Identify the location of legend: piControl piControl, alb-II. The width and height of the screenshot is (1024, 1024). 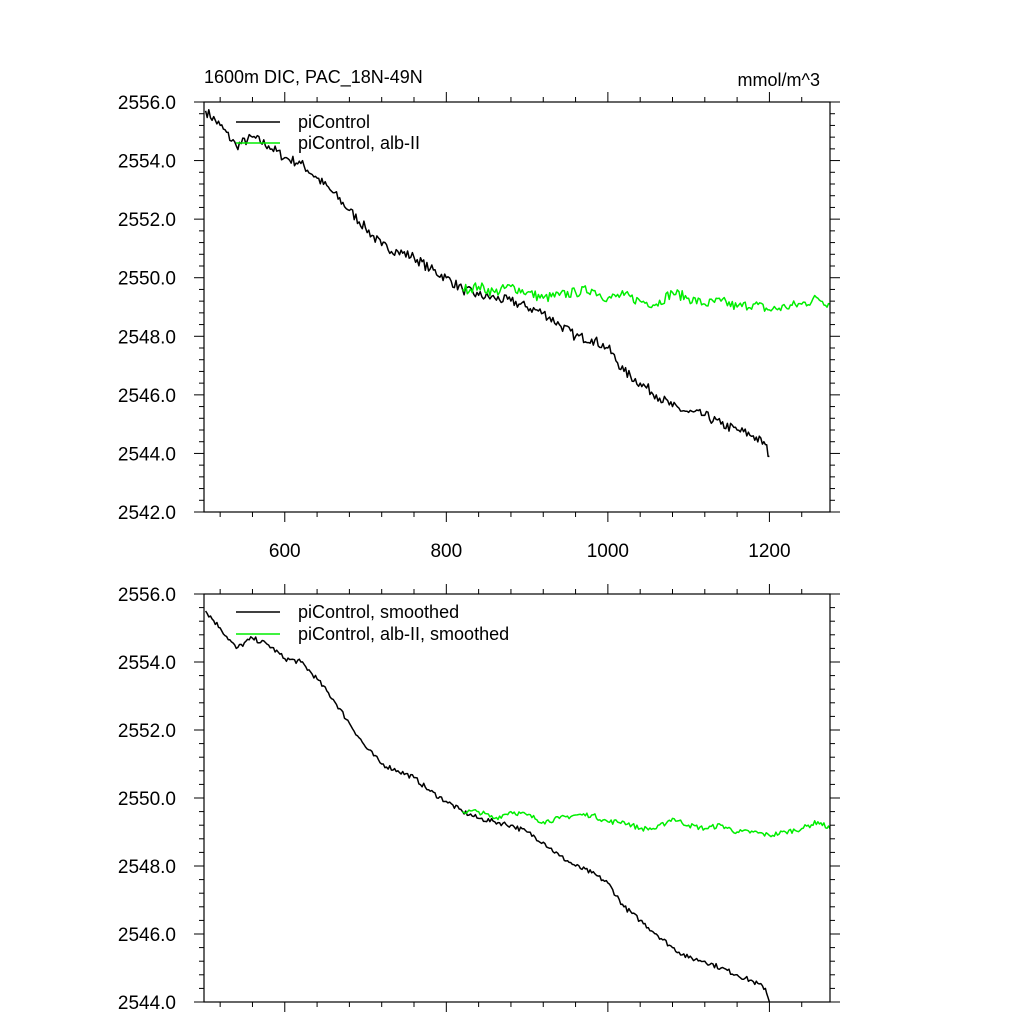
(328, 132).